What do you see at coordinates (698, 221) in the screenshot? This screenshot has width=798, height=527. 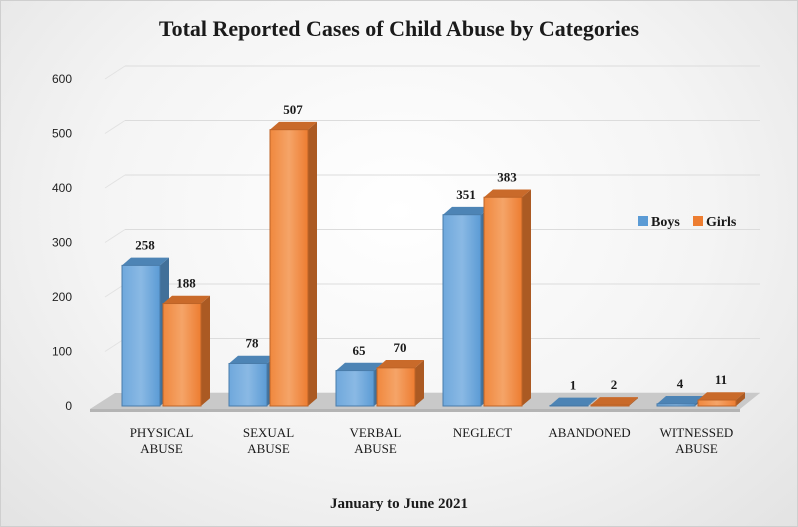 I see `legend-swatch-girls` at bounding box center [698, 221].